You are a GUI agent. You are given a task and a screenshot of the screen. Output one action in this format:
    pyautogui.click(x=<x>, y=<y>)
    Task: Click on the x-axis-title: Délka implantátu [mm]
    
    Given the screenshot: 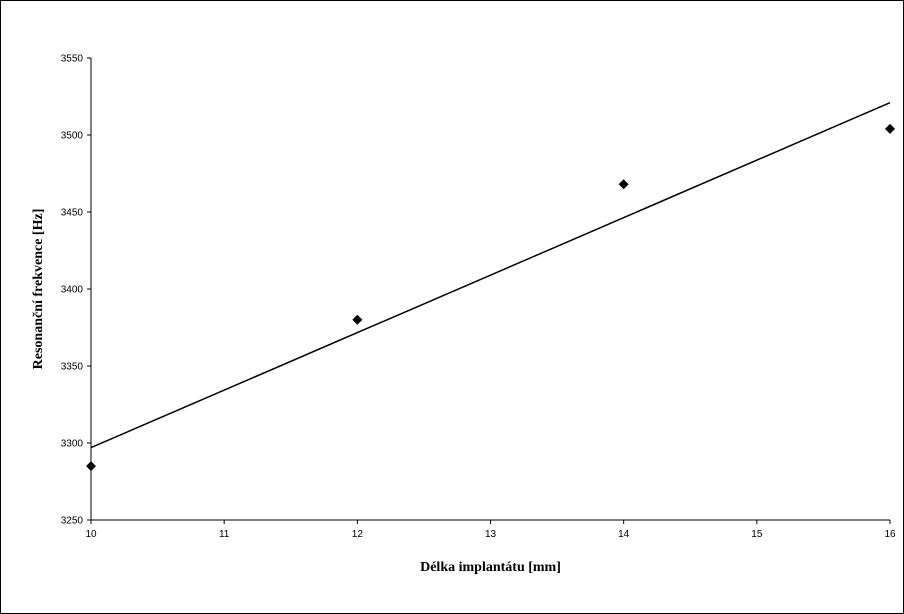 What is the action you would take?
    pyautogui.click(x=490, y=567)
    